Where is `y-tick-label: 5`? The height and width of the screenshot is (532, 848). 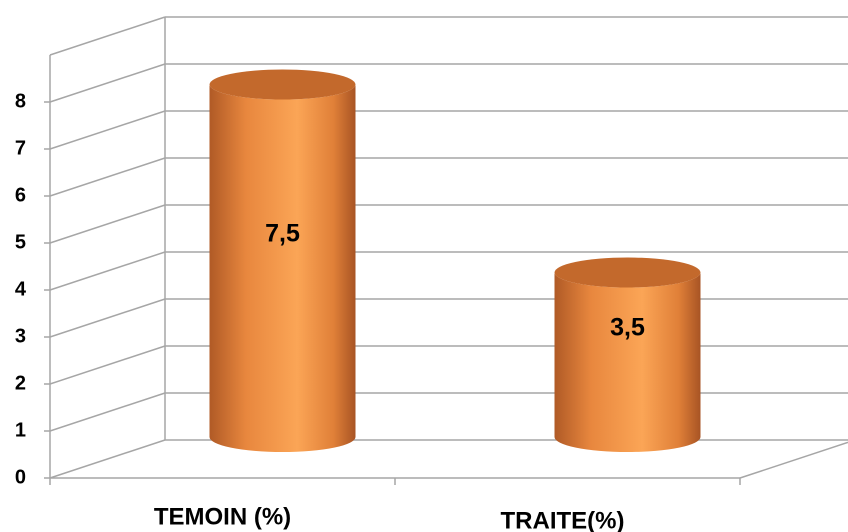 y-tick-label: 5 is located at coordinates (20, 242).